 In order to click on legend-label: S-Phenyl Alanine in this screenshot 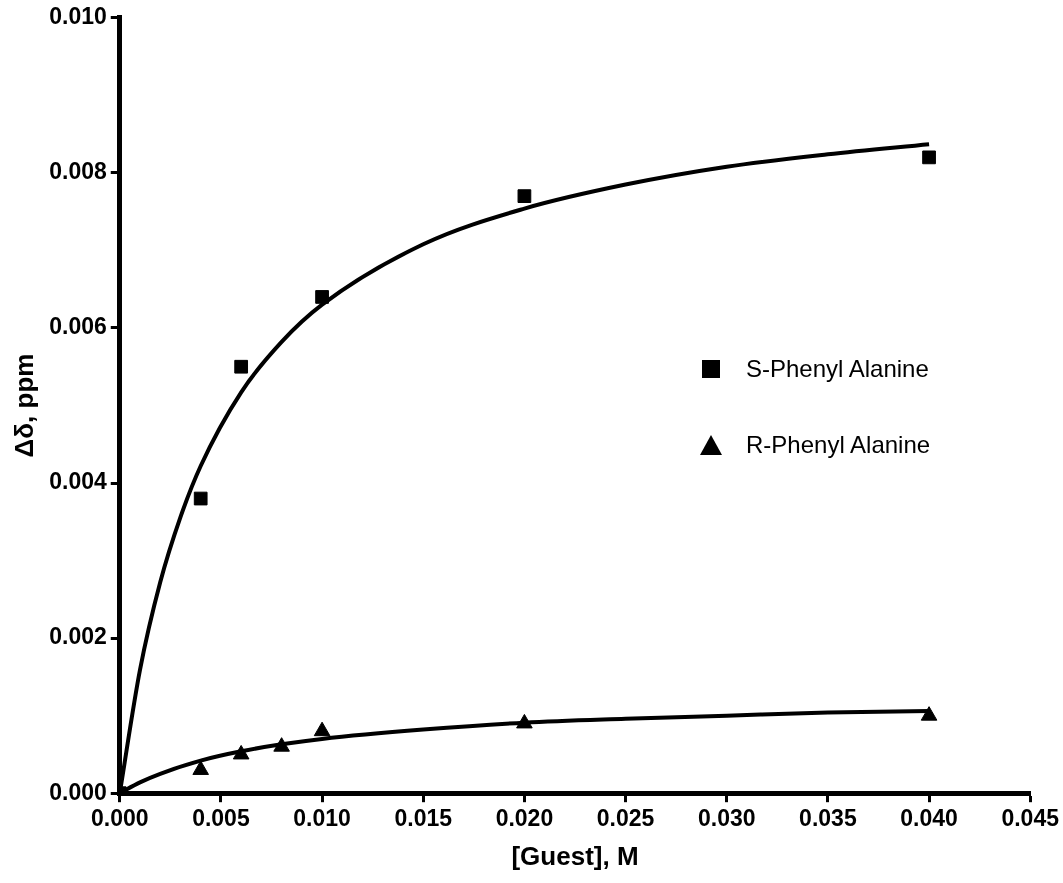, I will do `click(837, 369)`.